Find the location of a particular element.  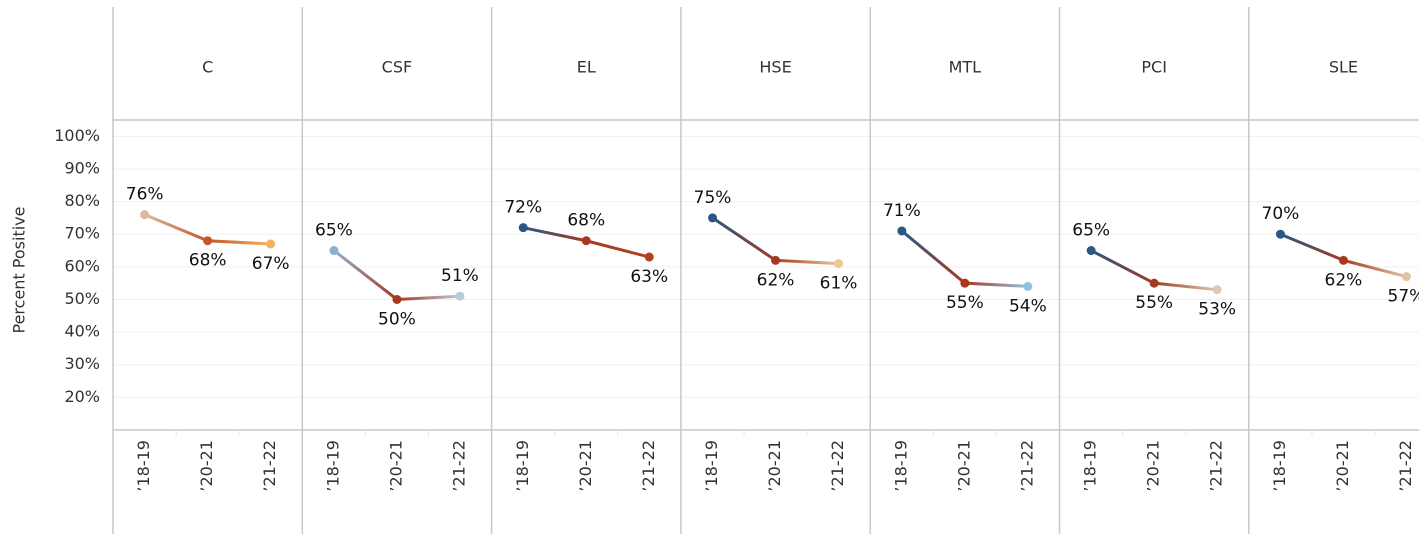

data-label: 71% is located at coordinates (902, 211).